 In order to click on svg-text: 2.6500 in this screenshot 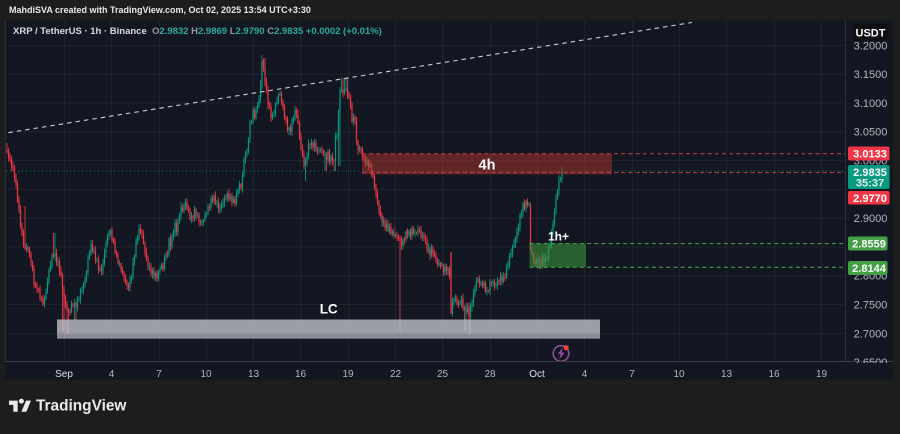, I will do `click(871, 363)`.